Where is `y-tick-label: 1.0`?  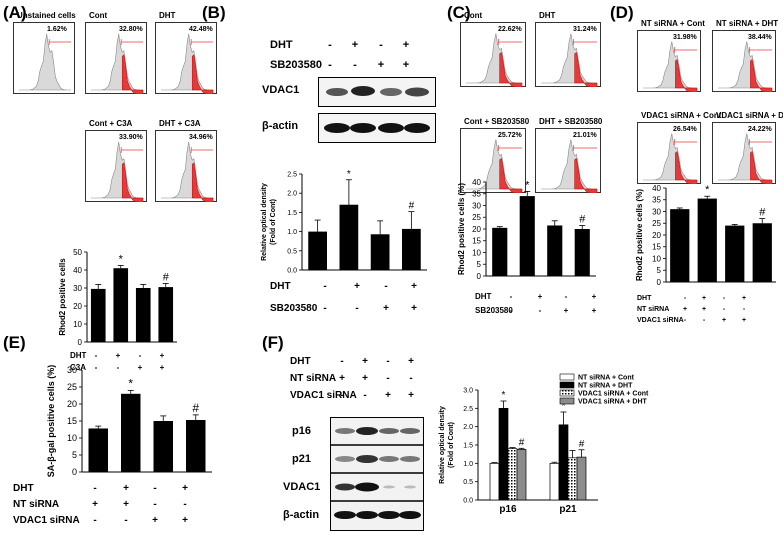
y-tick-label: 1.0 is located at coordinates (468, 464).